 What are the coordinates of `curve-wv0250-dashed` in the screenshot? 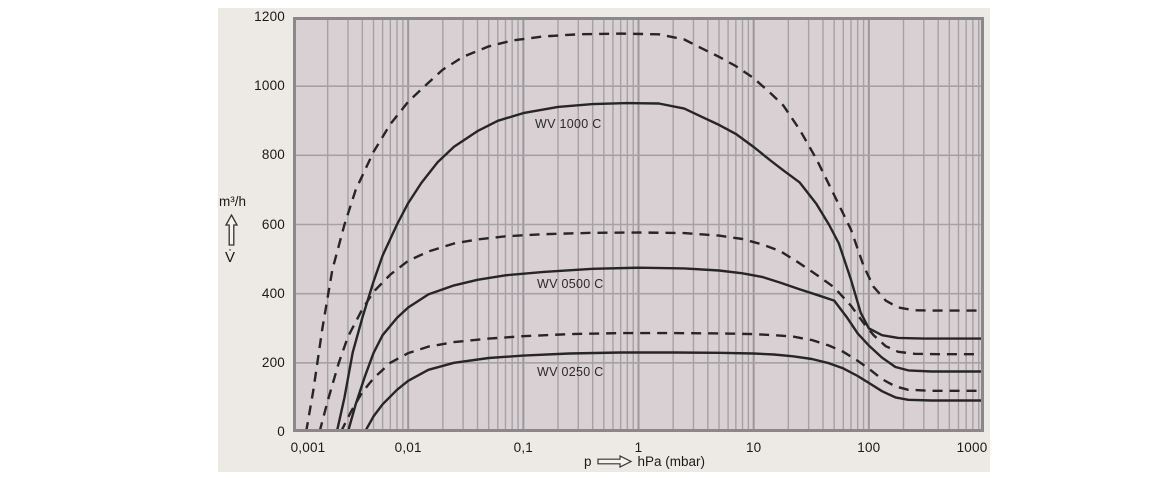 It's located at (661, 381).